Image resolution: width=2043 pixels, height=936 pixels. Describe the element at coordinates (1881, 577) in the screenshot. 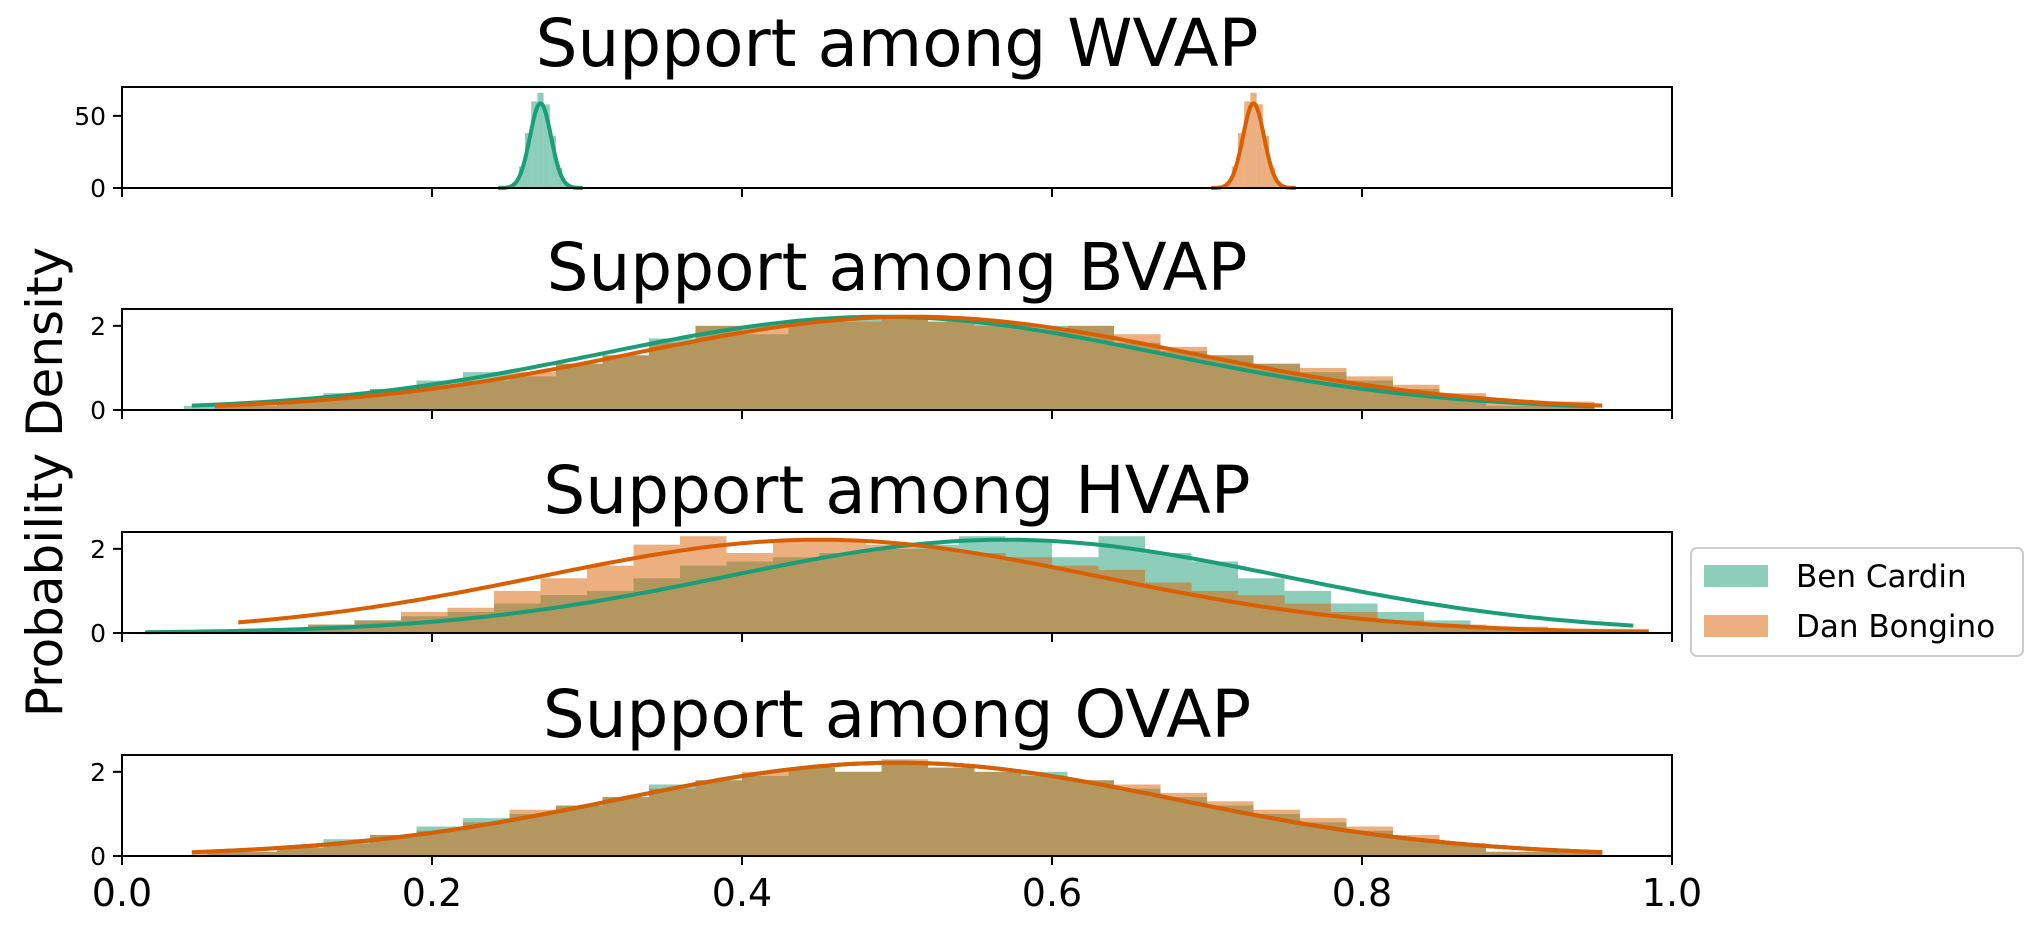

I see `legend-label: Ben Cardin` at that location.